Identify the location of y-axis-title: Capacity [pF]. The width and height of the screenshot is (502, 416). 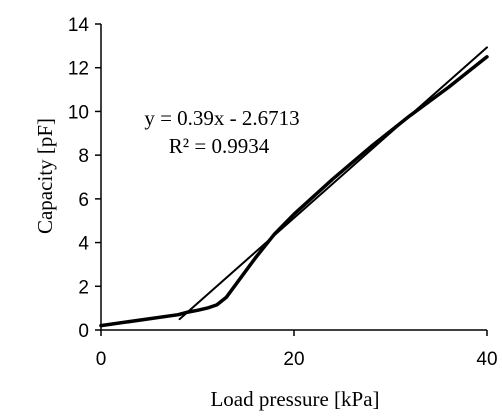
(45, 176).